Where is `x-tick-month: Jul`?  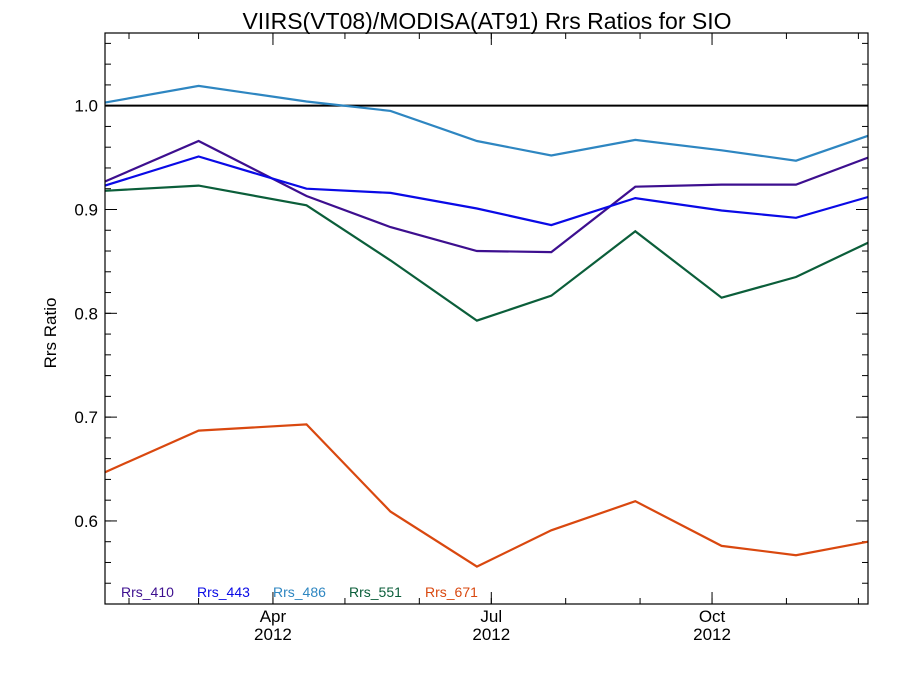 x-tick-month: Jul is located at coordinates (491, 616).